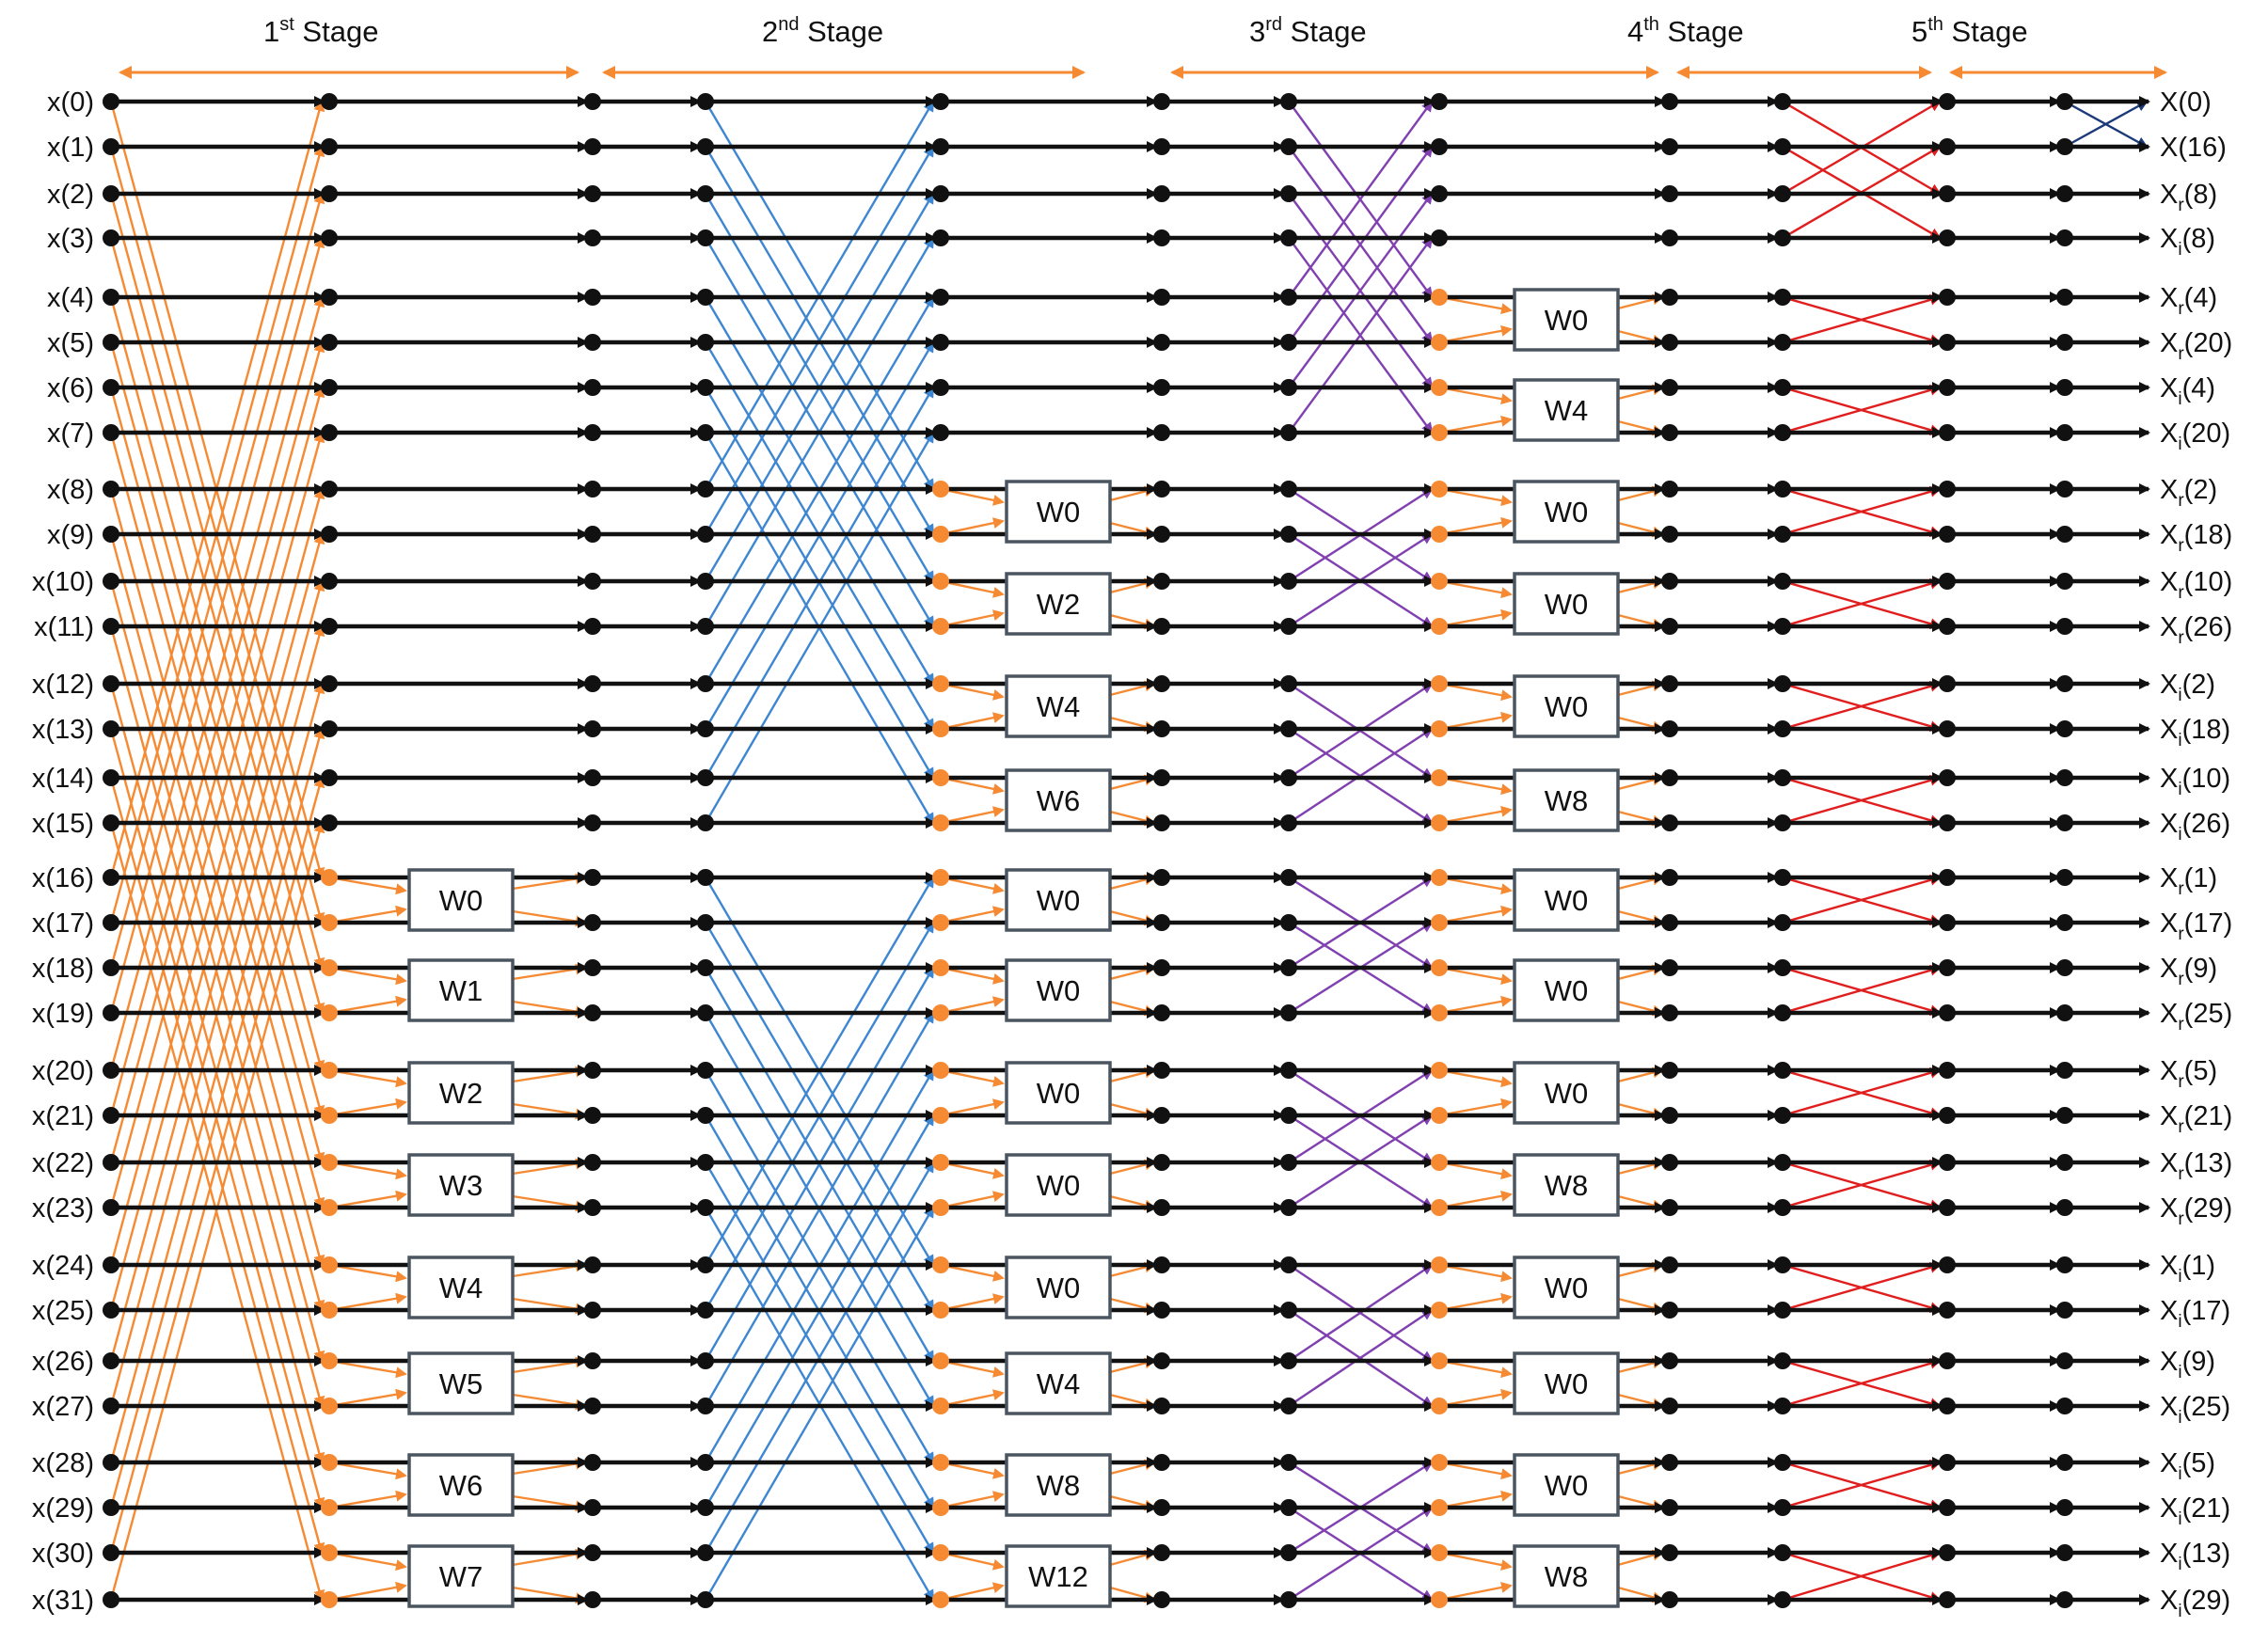 The height and width of the screenshot is (1627, 2268). Describe the element at coordinates (2188, 881) in the screenshot. I see `output-label: Xr(1)` at that location.